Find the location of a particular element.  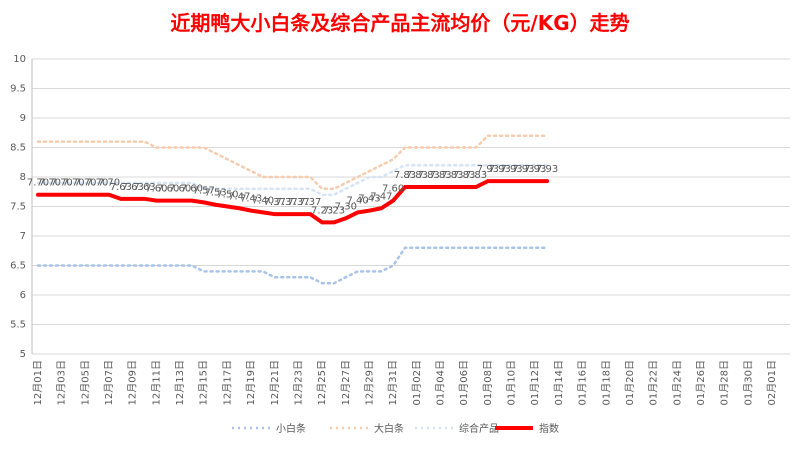

legend-label: 综合产品 is located at coordinates (479, 428).